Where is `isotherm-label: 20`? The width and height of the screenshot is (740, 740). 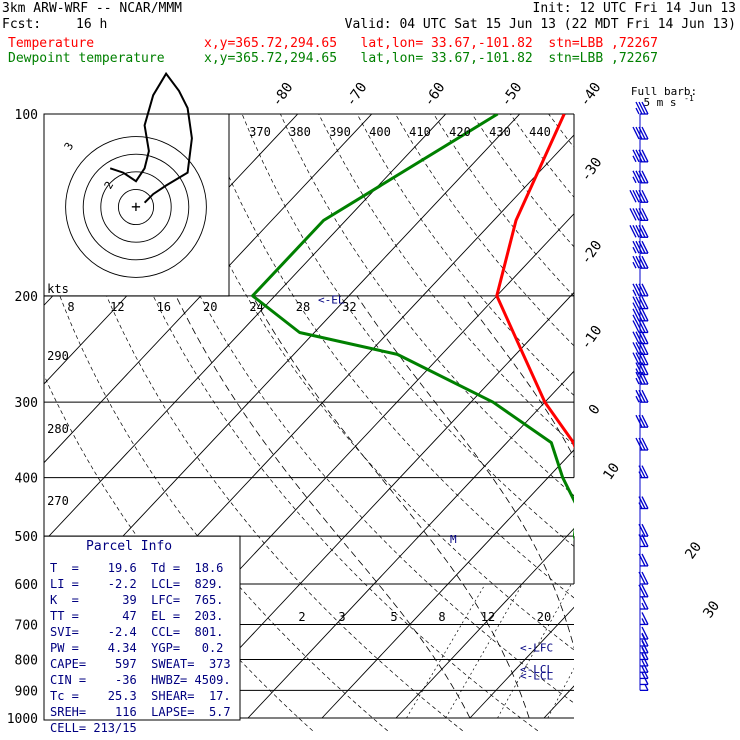 isotherm-label: 20 is located at coordinates (693, 550).